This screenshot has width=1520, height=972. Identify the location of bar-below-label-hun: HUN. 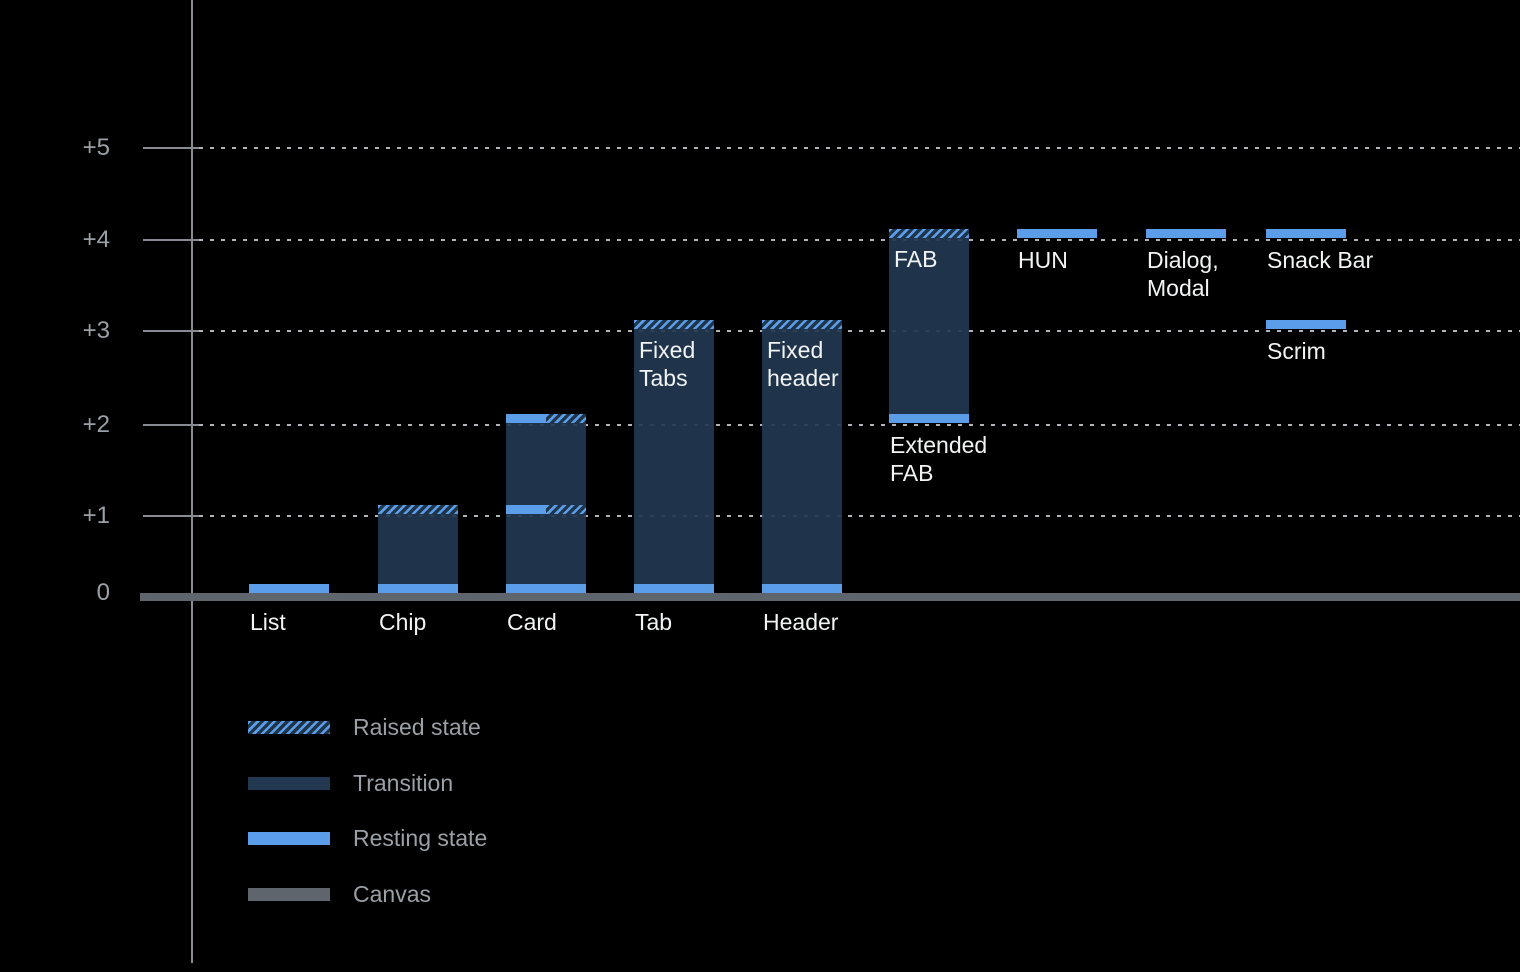
(1043, 260).